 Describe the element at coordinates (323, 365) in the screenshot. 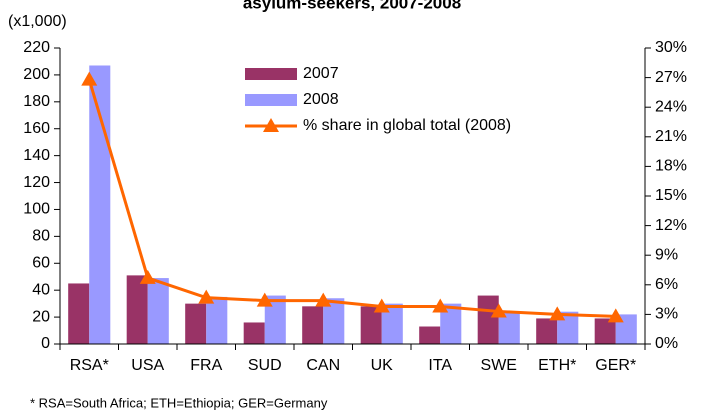

I see `x-tick-label: CAN` at that location.